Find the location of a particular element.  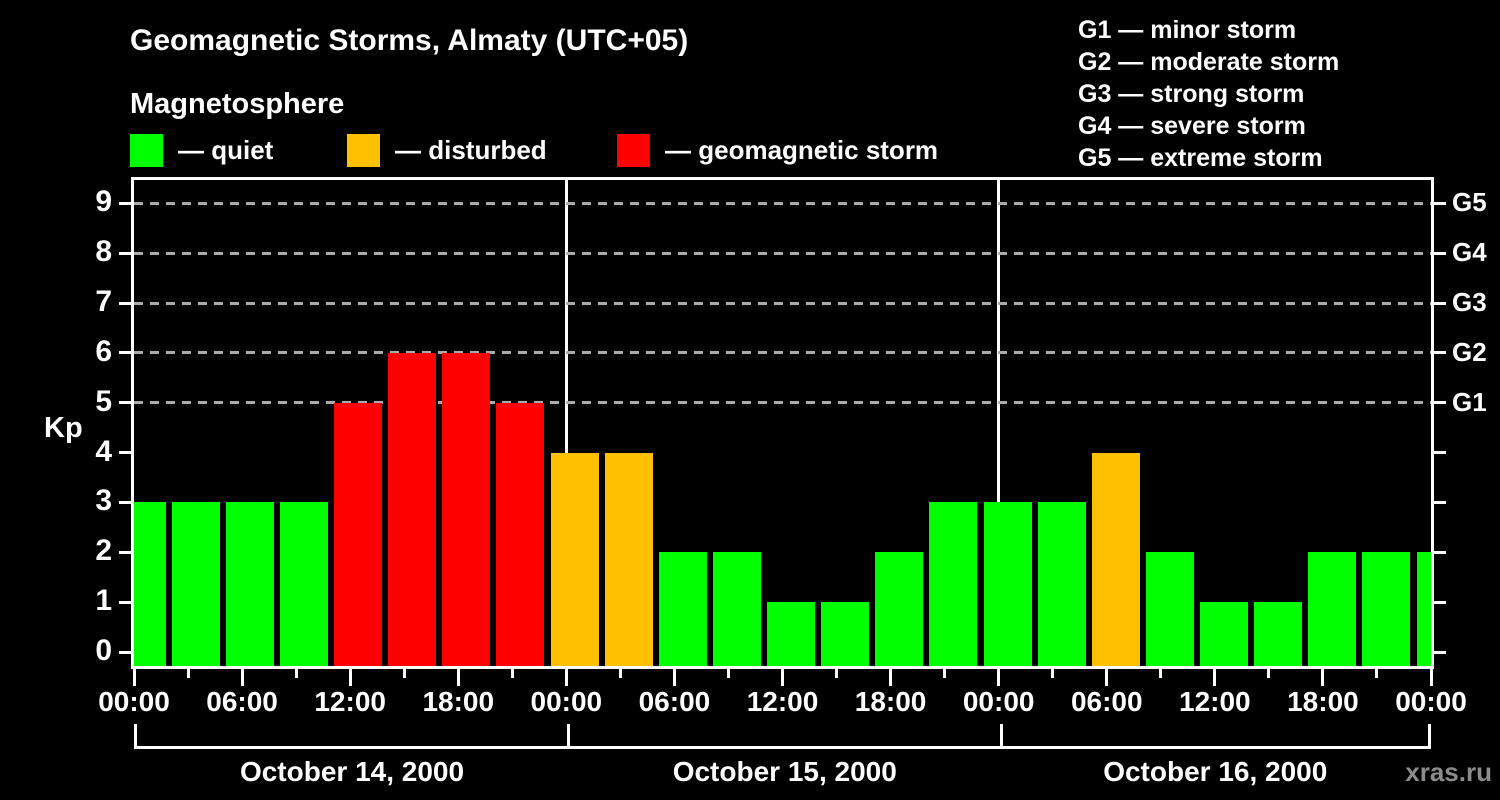

legend-label-disturbed: — disturbed is located at coordinates (471, 150).